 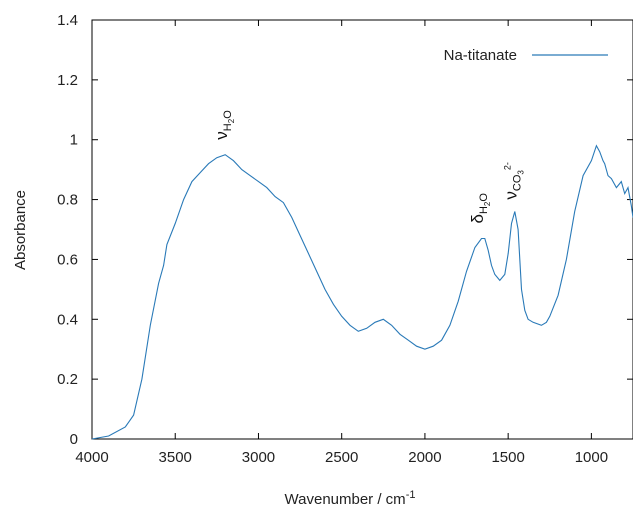 I want to click on y-tick-label: 1, so click(x=74, y=140).